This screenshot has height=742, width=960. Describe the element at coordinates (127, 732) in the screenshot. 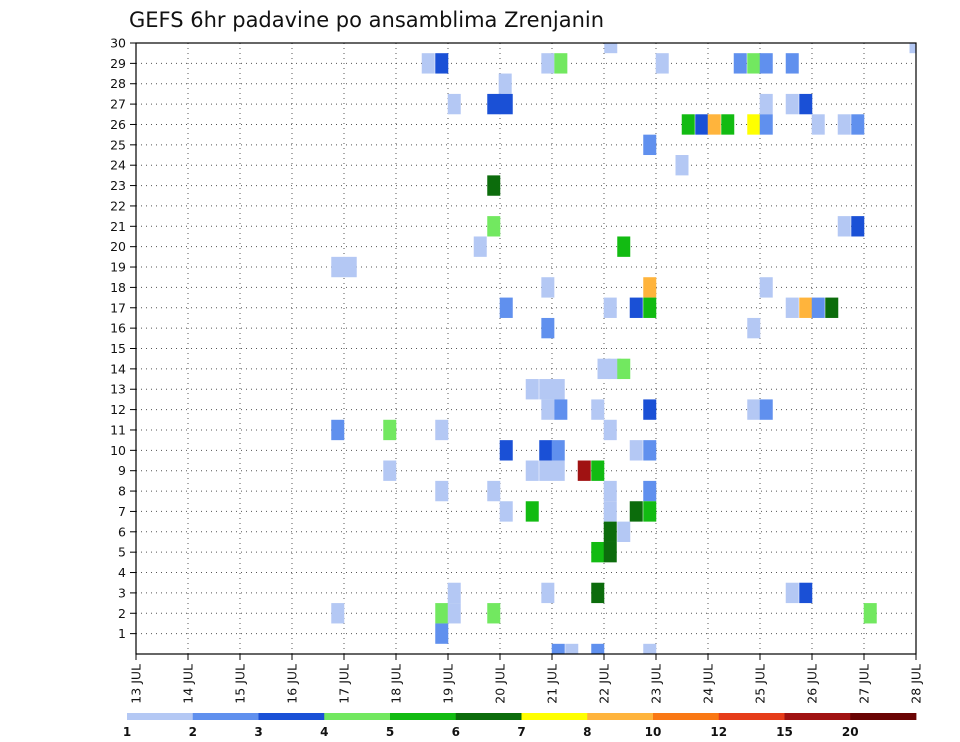

I see `colorbar-label: 1` at that location.